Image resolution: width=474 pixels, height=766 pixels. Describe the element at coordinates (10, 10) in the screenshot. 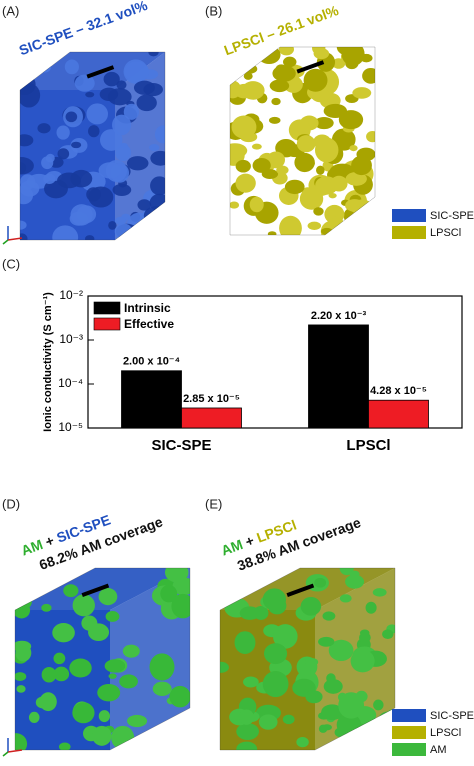

I see `panel-label: (A)` at that location.